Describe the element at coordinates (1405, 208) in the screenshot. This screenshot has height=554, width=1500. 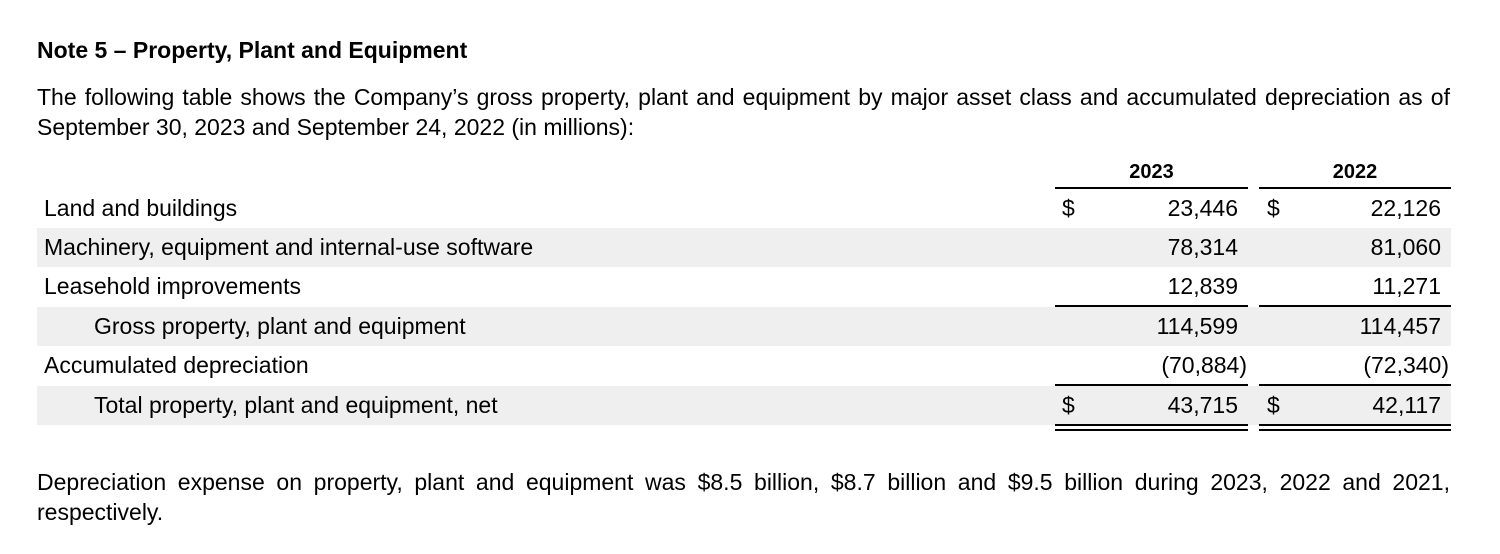
I see `value-2022: 22,126` at that location.